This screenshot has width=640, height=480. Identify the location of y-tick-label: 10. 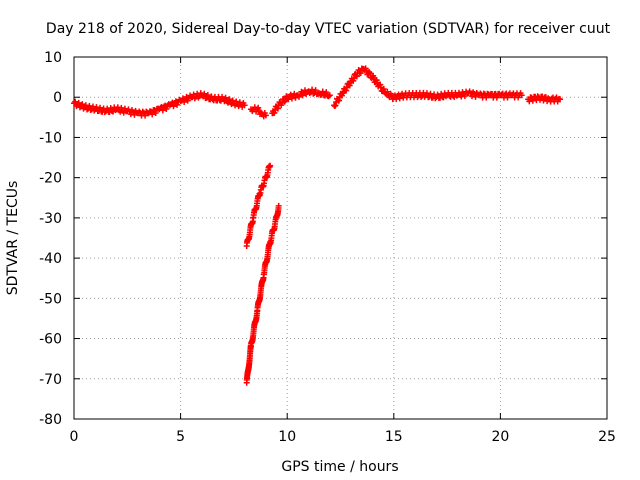
(53, 58).